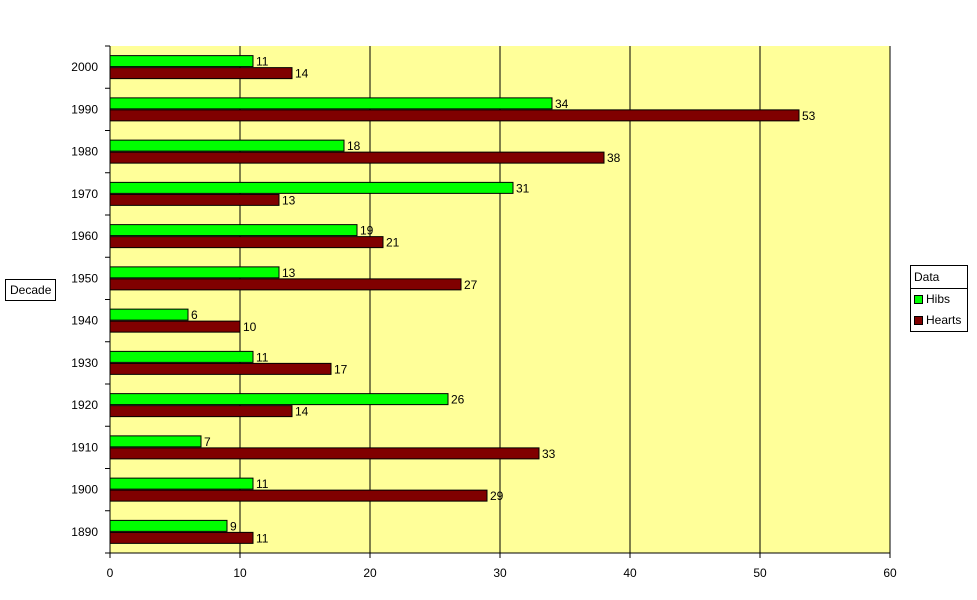  Describe the element at coordinates (84, 194) in the screenshot. I see `y-tick-label: 1970` at that location.